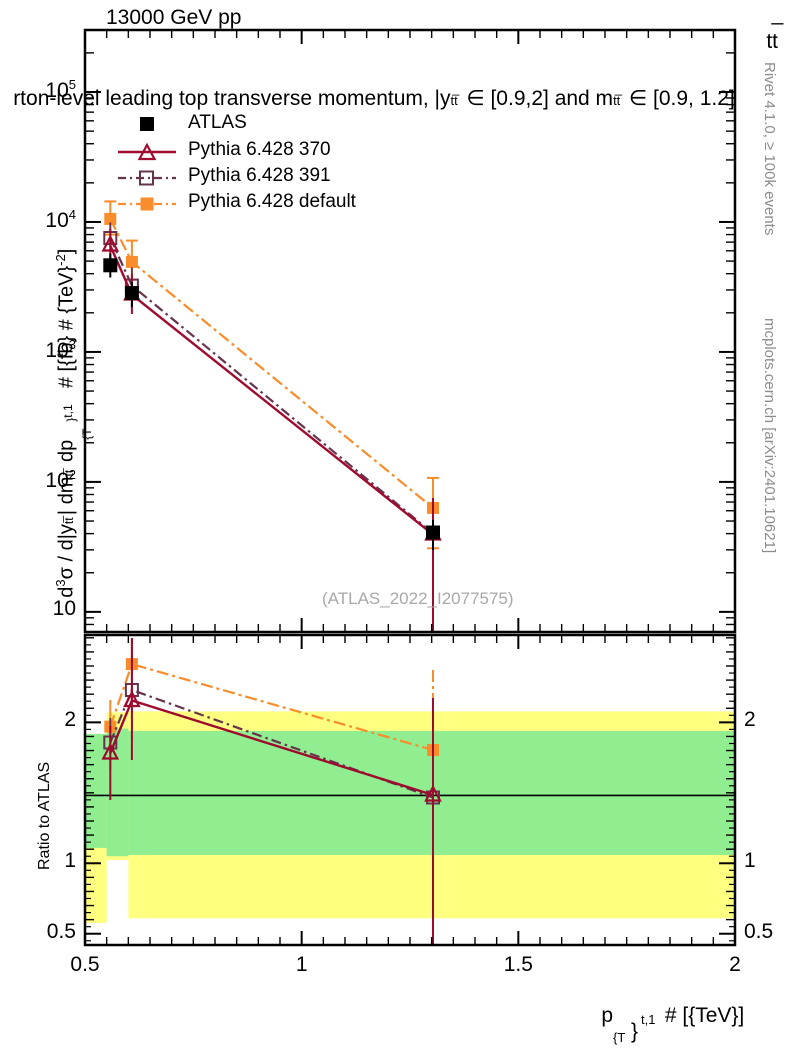 This screenshot has width=786, height=1052. What do you see at coordinates (750, 720) in the screenshot?
I see `ratio-y-tick-label-right: 2` at bounding box center [750, 720].